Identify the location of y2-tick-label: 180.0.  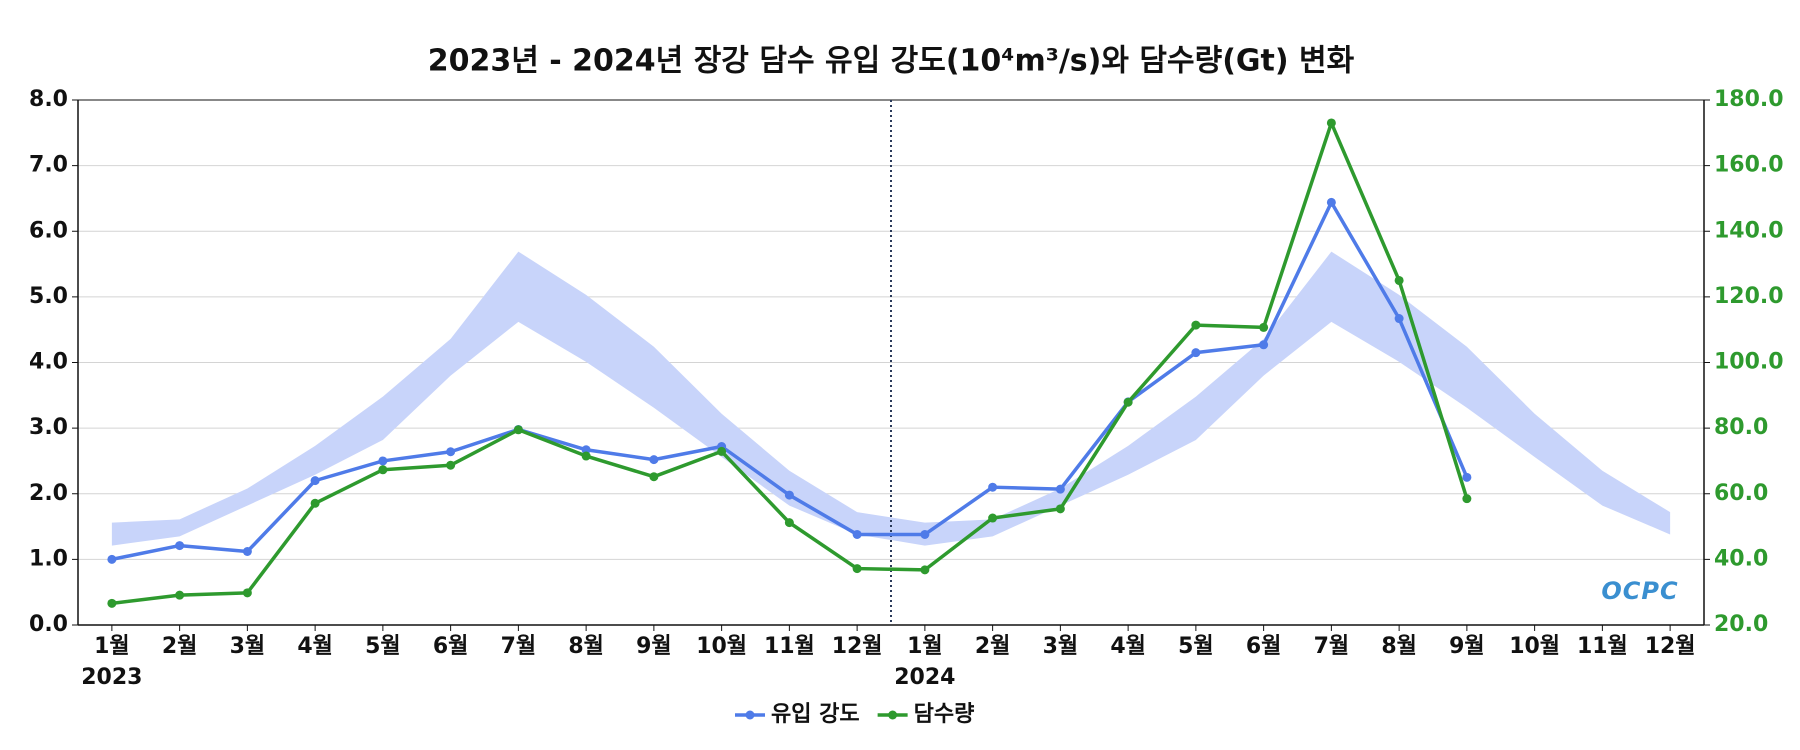
(1749, 99).